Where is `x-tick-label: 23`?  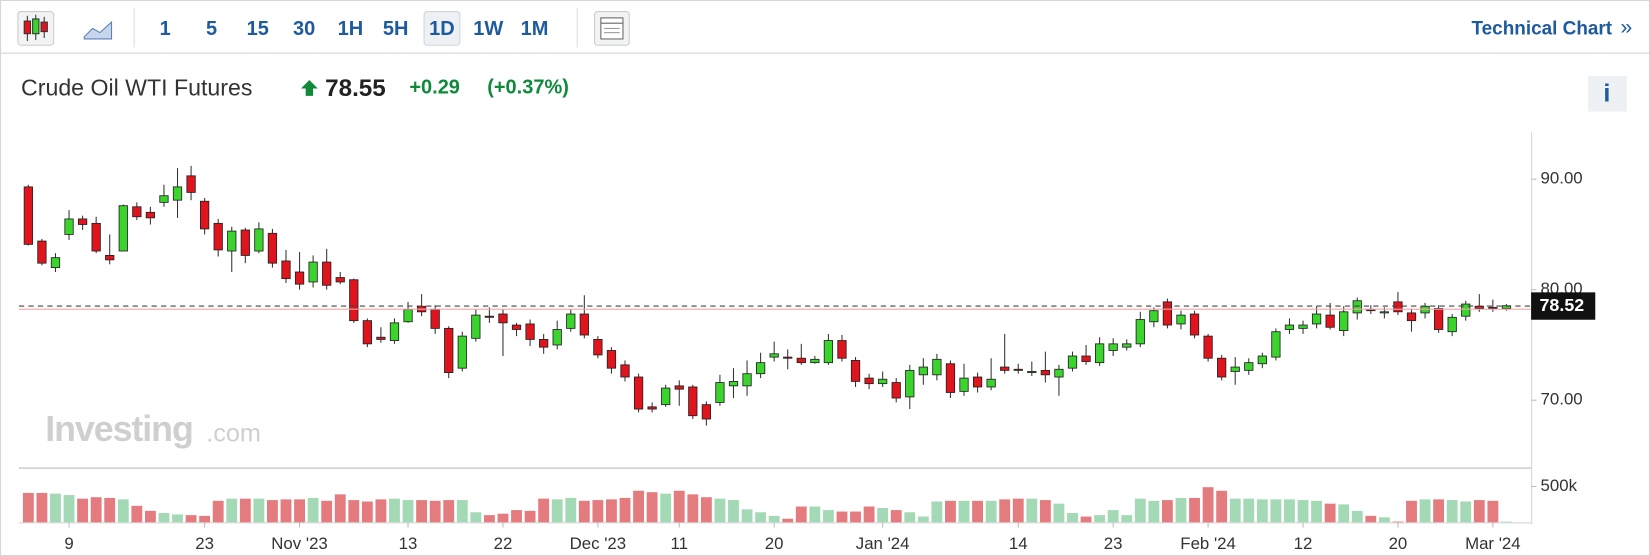
x-tick-label: 23 is located at coordinates (204, 543).